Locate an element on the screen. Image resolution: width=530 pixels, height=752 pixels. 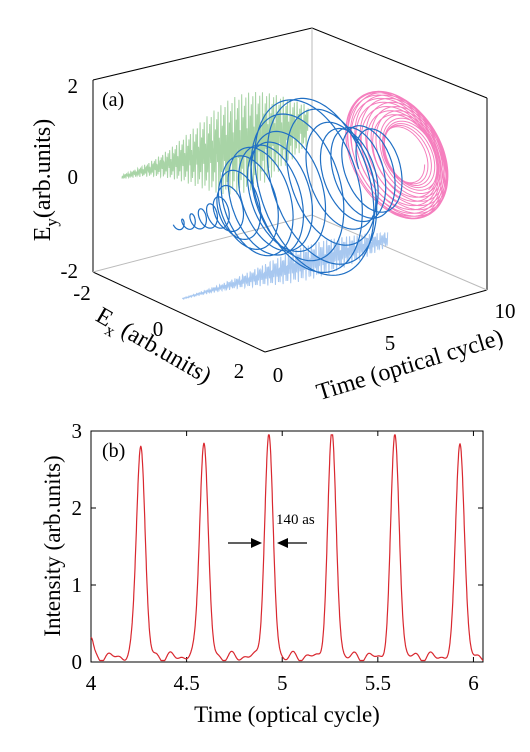
svg-text: Ey(arb.units) is located at coordinates (45, 180).